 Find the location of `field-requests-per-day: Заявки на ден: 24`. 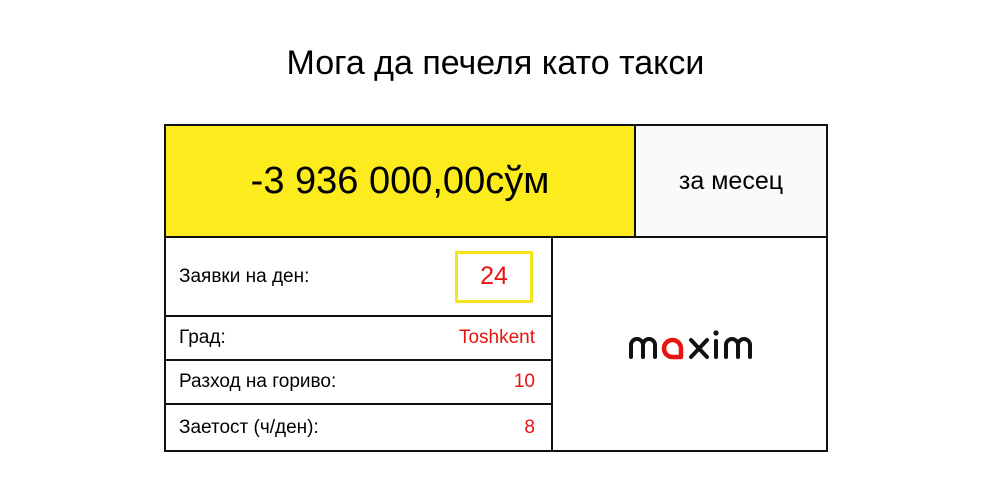

field-requests-per-day: Заявки на ден: 24 is located at coordinates (358, 276).